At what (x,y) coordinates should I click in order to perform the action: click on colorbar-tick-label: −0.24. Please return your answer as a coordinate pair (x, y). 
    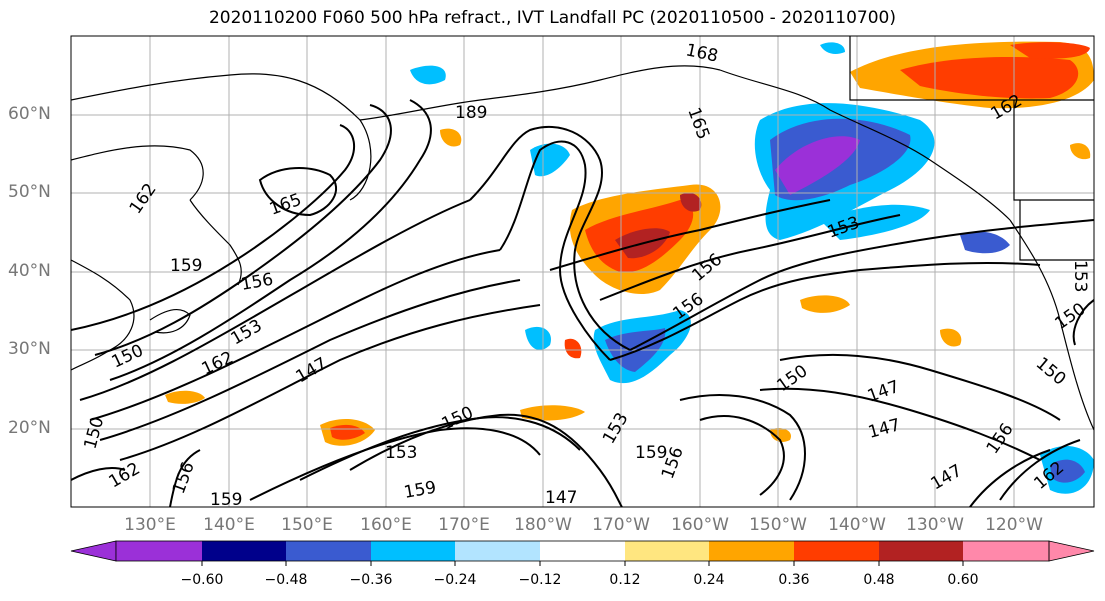
    Looking at the image, I should click on (455, 580).